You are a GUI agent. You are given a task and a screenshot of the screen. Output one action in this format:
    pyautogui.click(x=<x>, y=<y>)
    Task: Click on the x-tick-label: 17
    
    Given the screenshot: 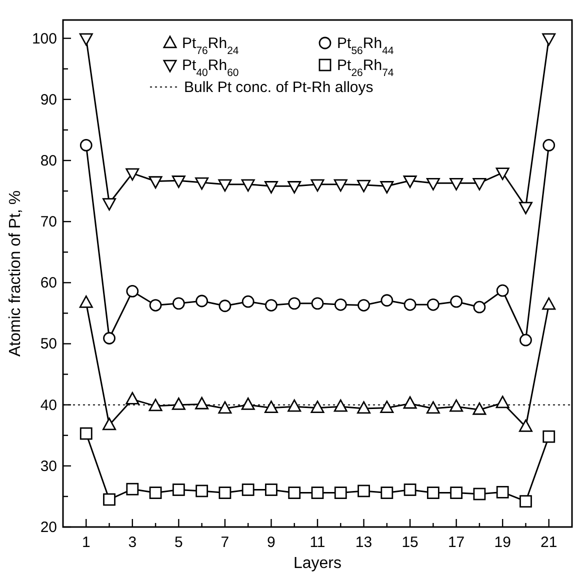 What is the action you would take?
    pyautogui.click(x=456, y=542)
    